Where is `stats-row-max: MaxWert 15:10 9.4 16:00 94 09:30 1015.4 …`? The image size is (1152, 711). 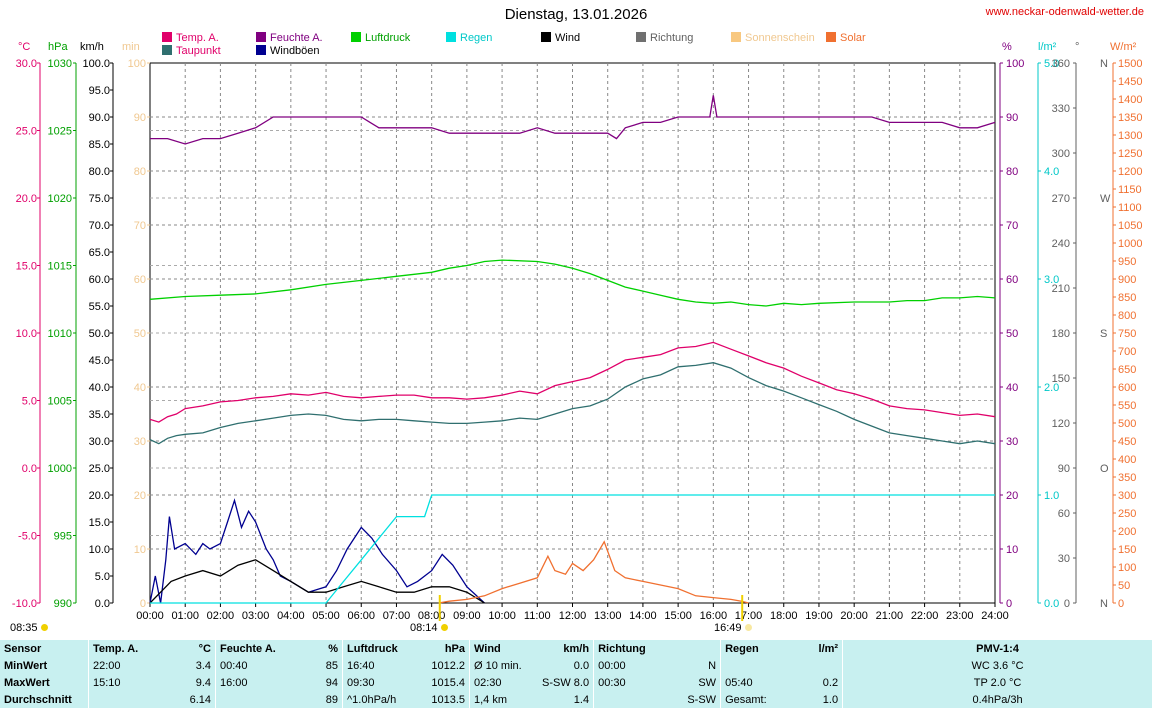
stats-row-max: MaxWert 15:10 9.4 16:00 94 09:30 1015.4 … is located at coordinates (576, 682).